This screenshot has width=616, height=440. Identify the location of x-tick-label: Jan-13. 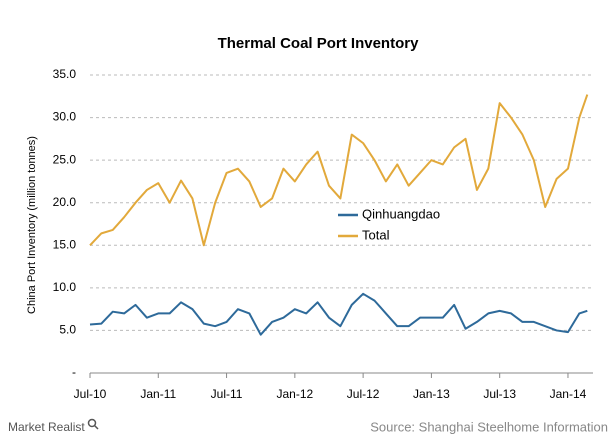
(431, 394).